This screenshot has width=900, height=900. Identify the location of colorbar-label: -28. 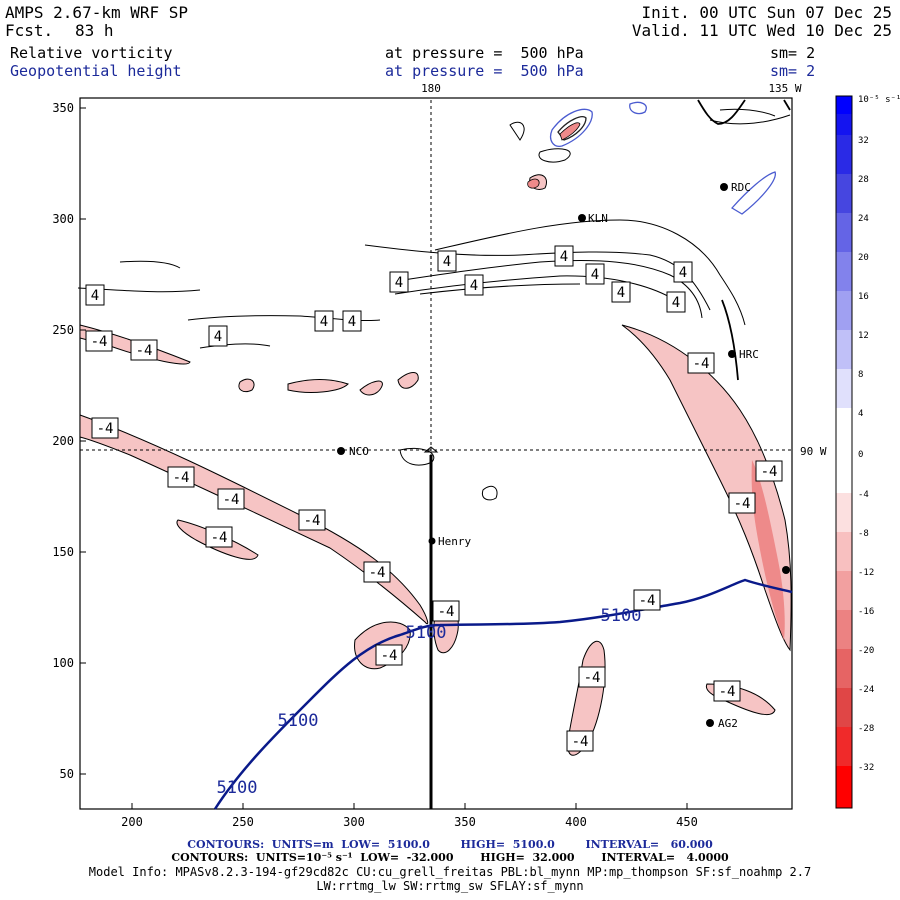
(866, 729).